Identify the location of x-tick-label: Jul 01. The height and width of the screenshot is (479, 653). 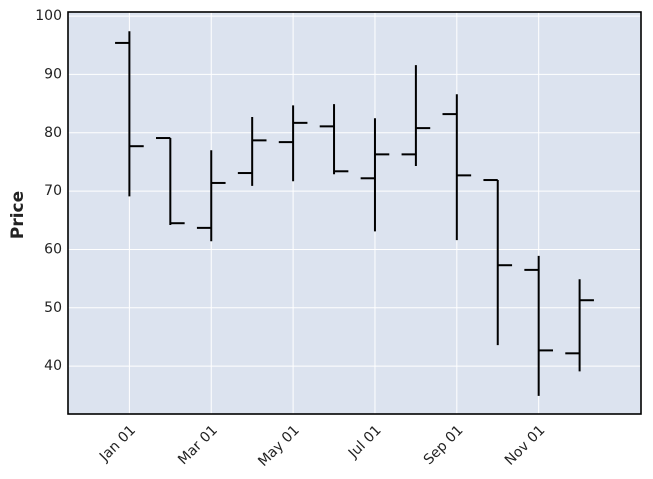
(365, 442).